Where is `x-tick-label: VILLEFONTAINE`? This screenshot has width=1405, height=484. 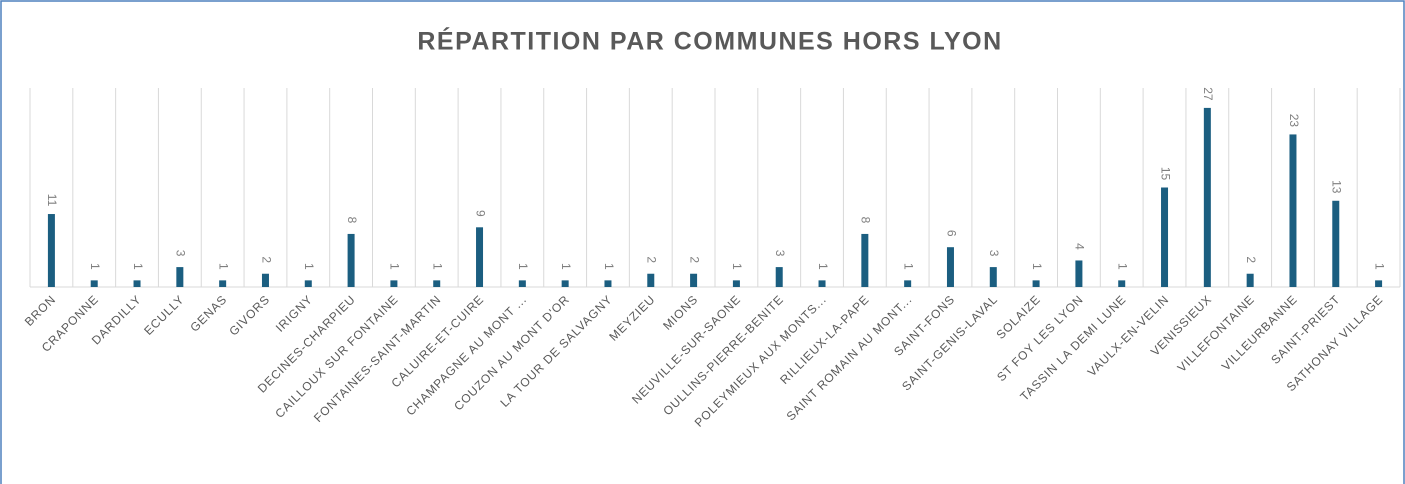
x-tick-label: VILLEFONTAINE is located at coordinates (1216, 333).